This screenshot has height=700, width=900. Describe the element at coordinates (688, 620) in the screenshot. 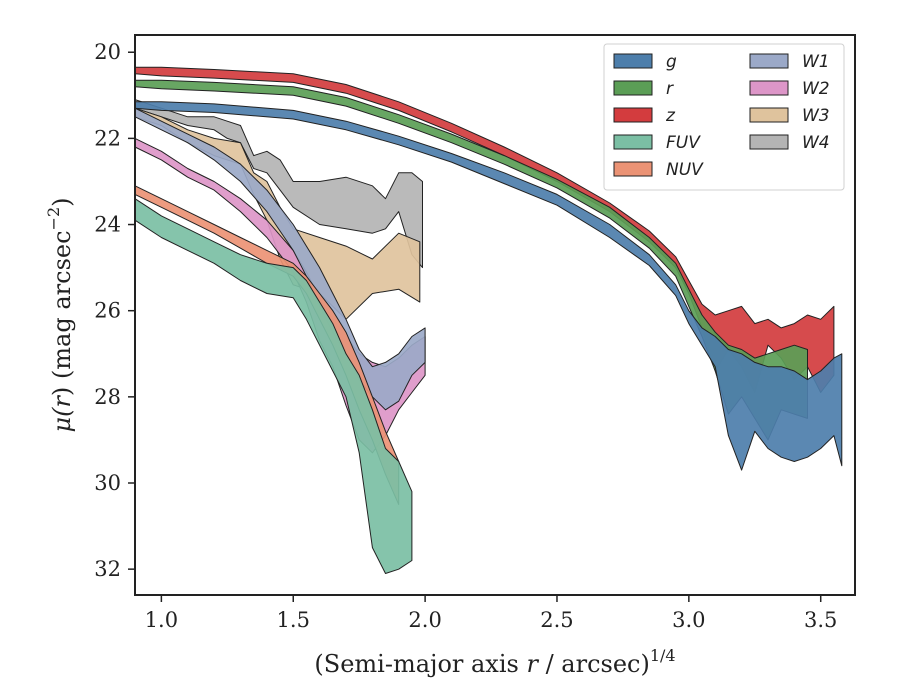

I see `x-tick-label: 3.0` at that location.